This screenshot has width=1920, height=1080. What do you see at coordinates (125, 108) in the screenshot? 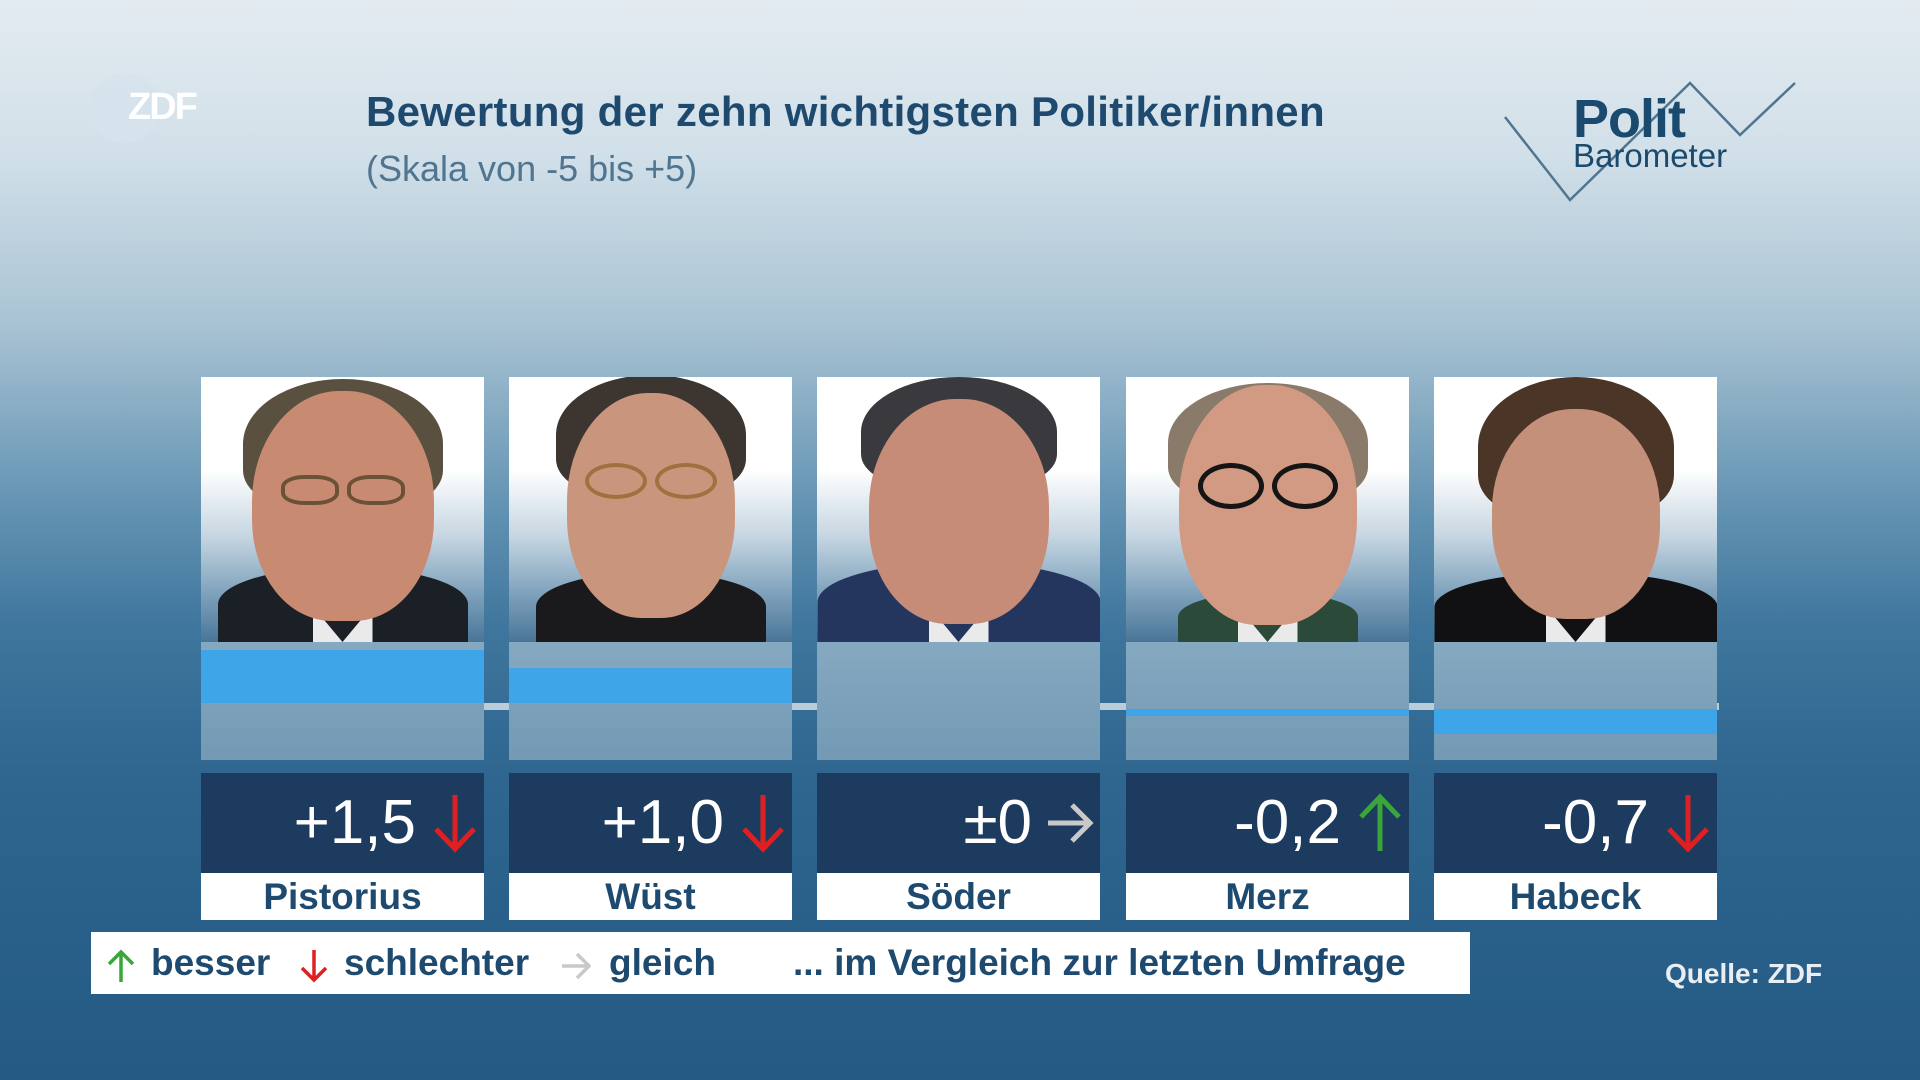
I see `zdf-logo-circle` at bounding box center [125, 108].